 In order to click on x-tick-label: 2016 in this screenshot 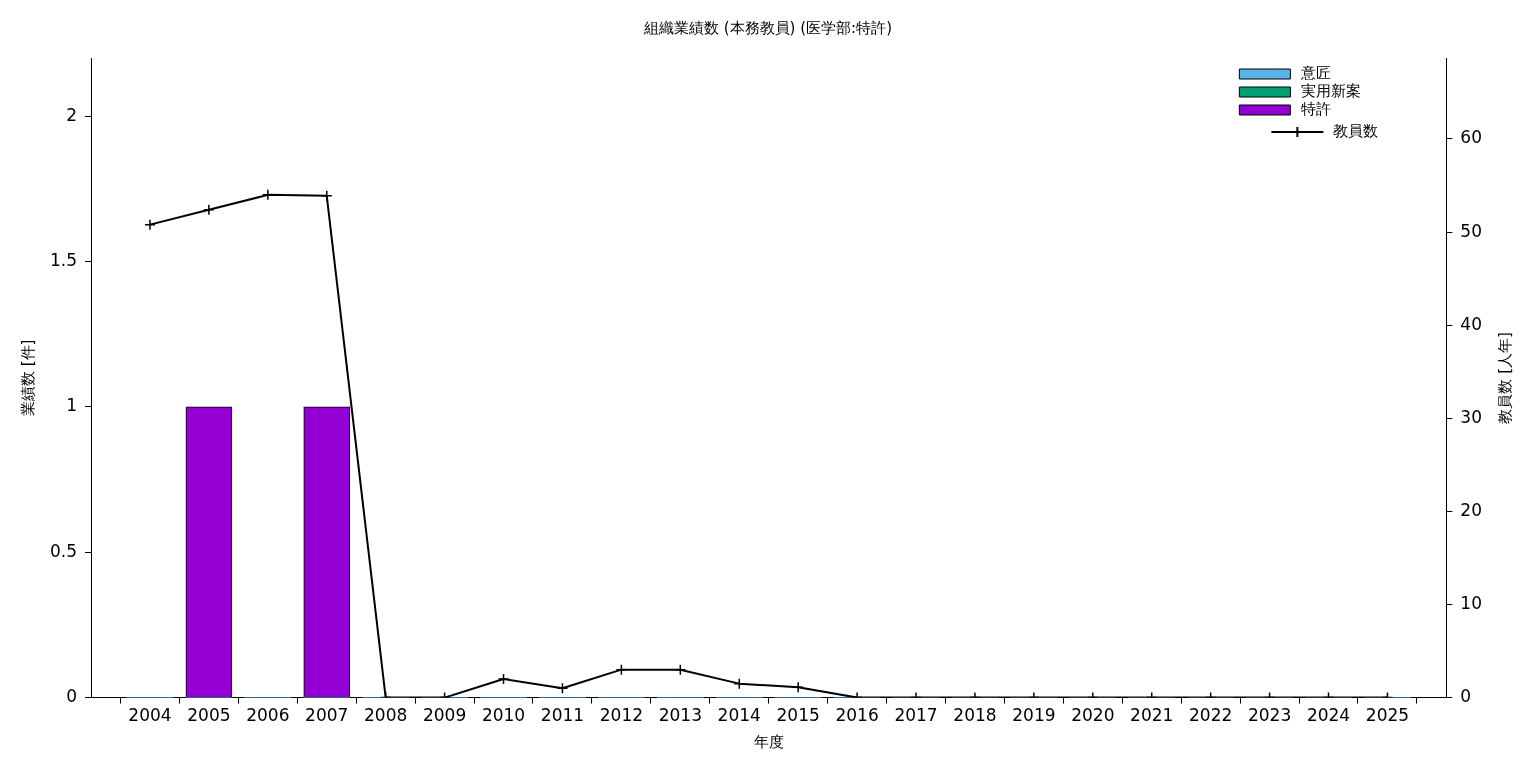, I will do `click(857, 715)`.